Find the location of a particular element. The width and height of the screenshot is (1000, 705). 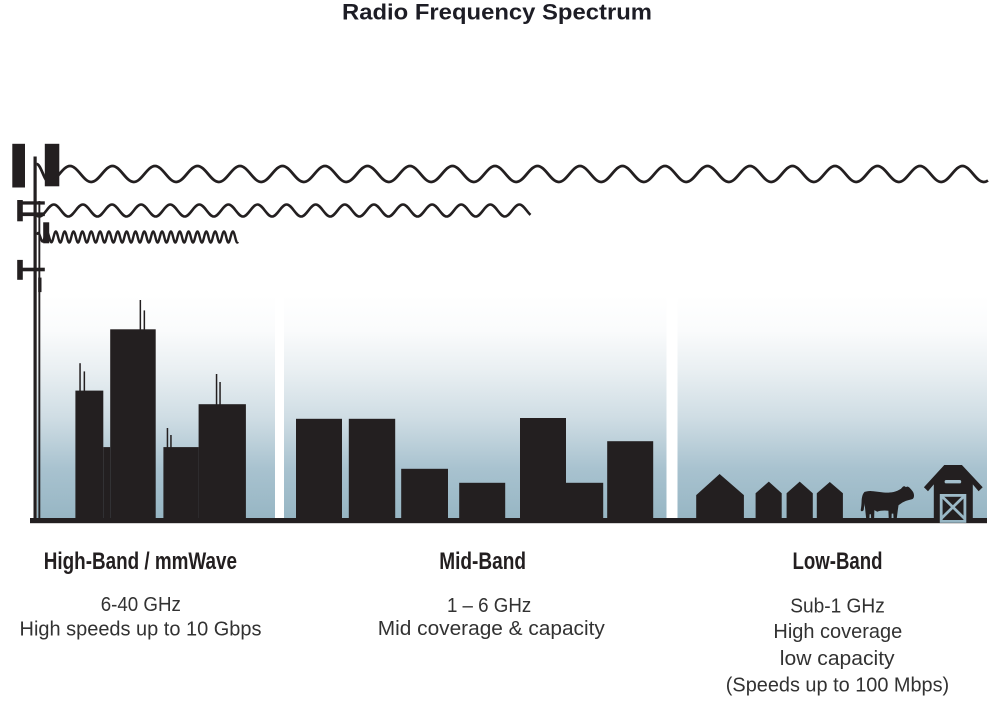

svg-text: low capacity is located at coordinates (837, 659).